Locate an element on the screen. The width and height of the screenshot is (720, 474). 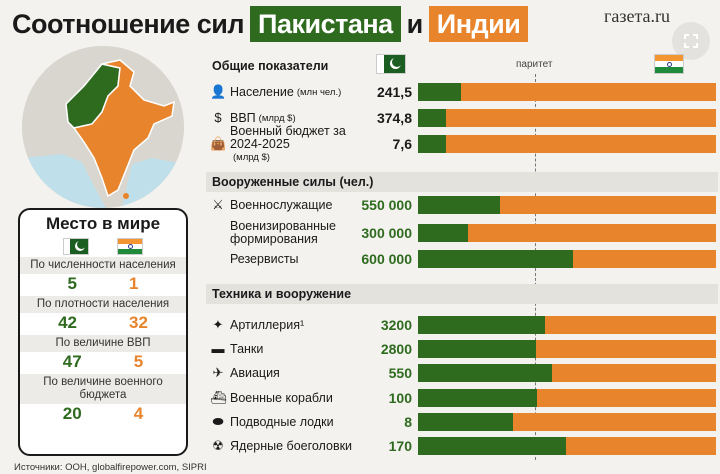
ship-icon: ⛴ is located at coordinates (218, 397).